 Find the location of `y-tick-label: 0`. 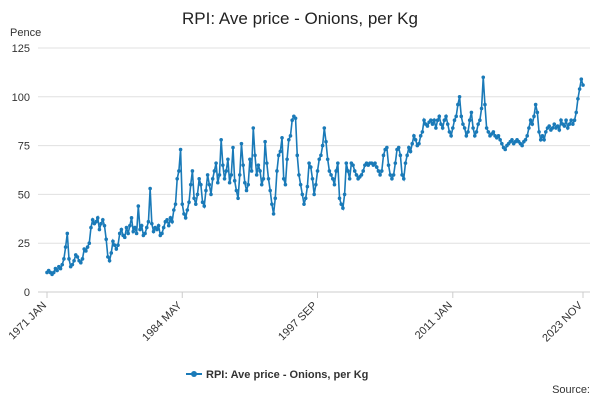

y-tick-label: 0 is located at coordinates (27, 293).